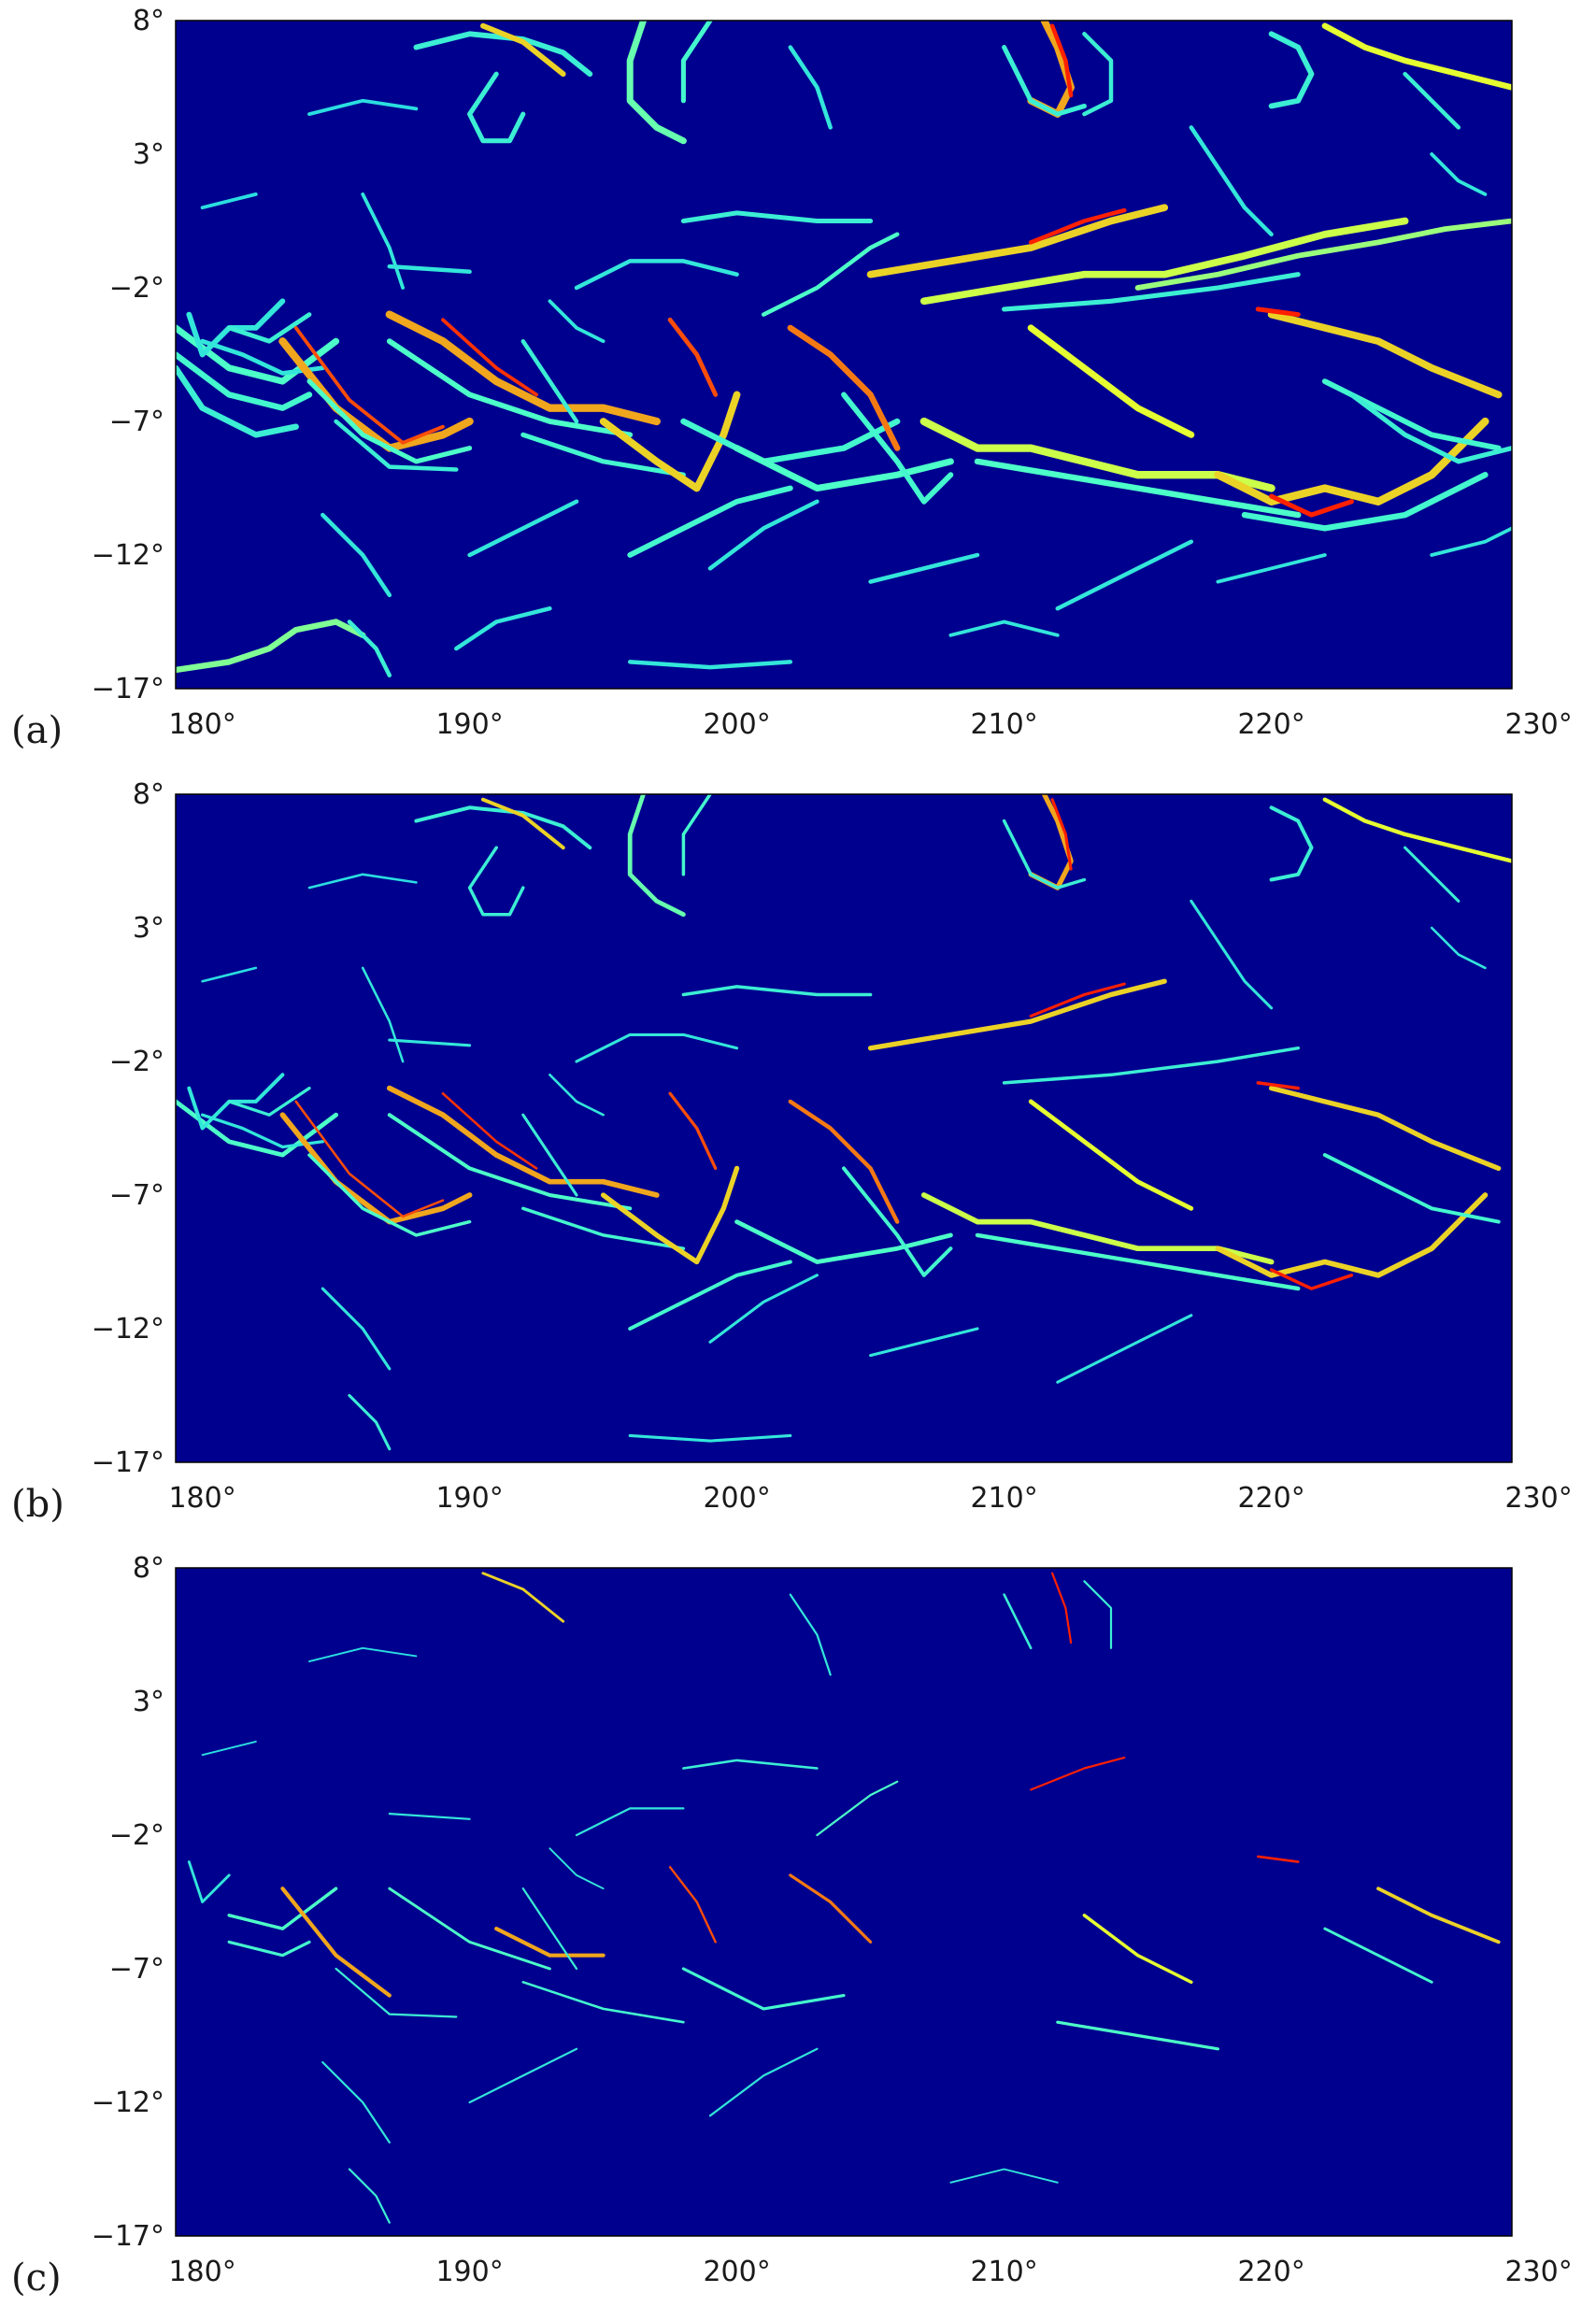 The width and height of the screenshot is (1596, 2321). I want to click on y-tick-label: −12°, so click(128, 555).